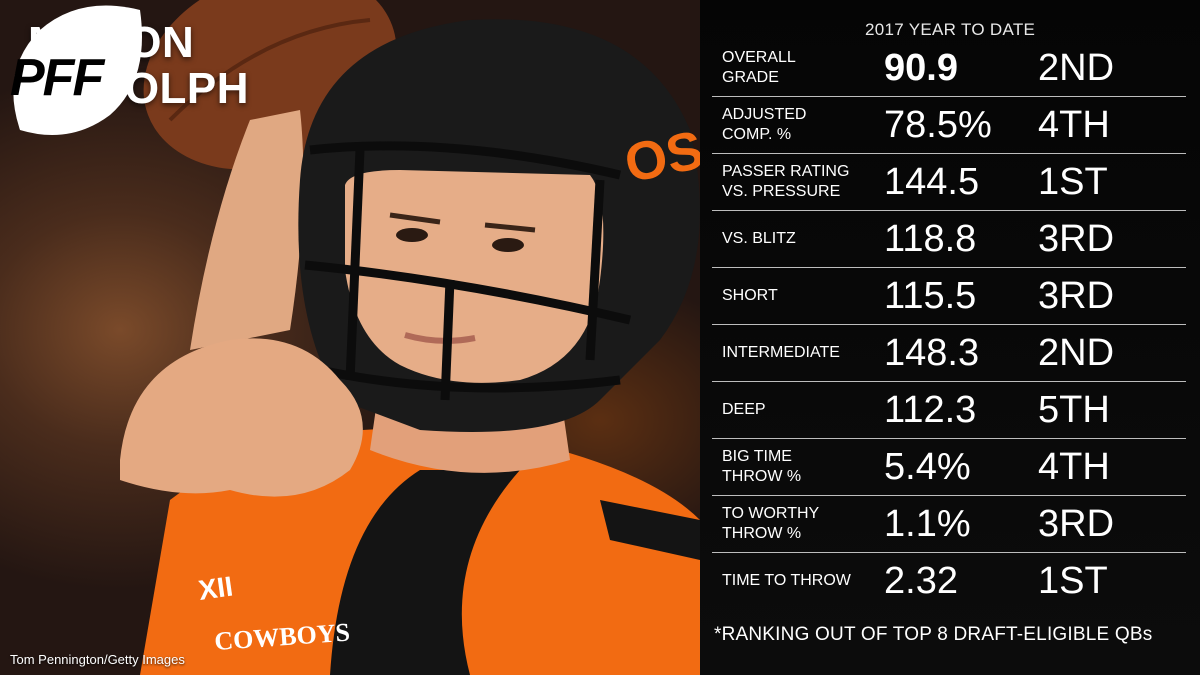  What do you see at coordinates (930, 296) in the screenshot?
I see `stat-value: 115.5` at bounding box center [930, 296].